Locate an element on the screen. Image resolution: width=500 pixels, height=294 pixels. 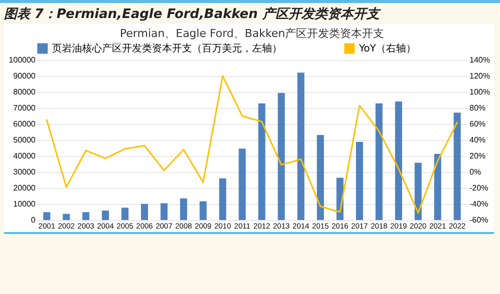
y-tick-label: 20000 is located at coordinates (24, 188).